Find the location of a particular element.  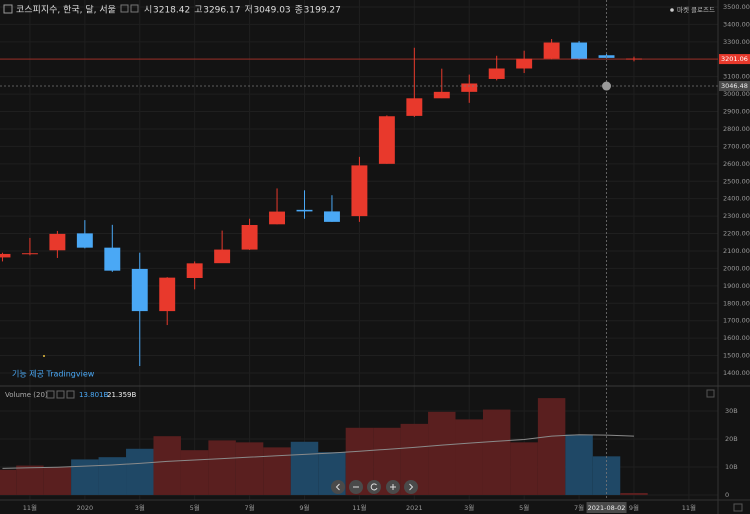

y-tick-label: 2300.00 is located at coordinates (736, 216).